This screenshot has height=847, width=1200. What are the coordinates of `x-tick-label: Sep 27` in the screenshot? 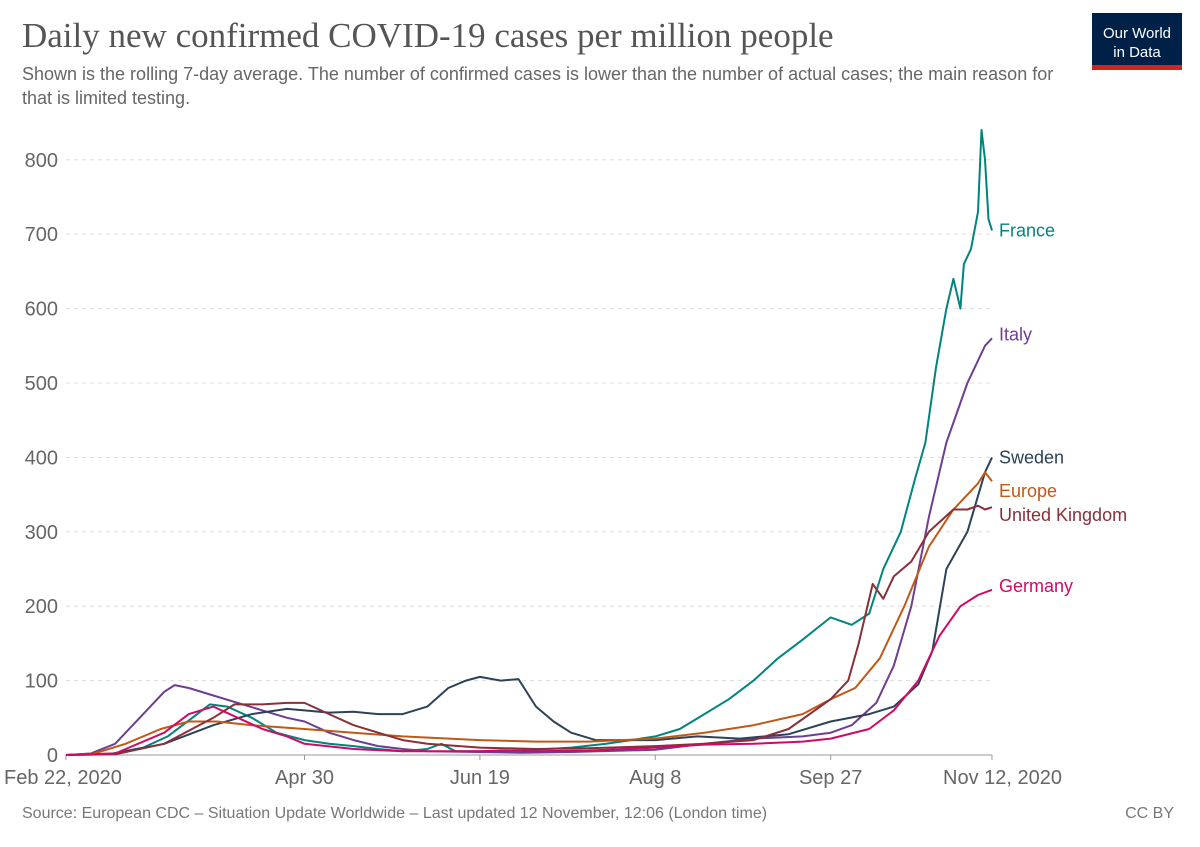 It's located at (830, 778).